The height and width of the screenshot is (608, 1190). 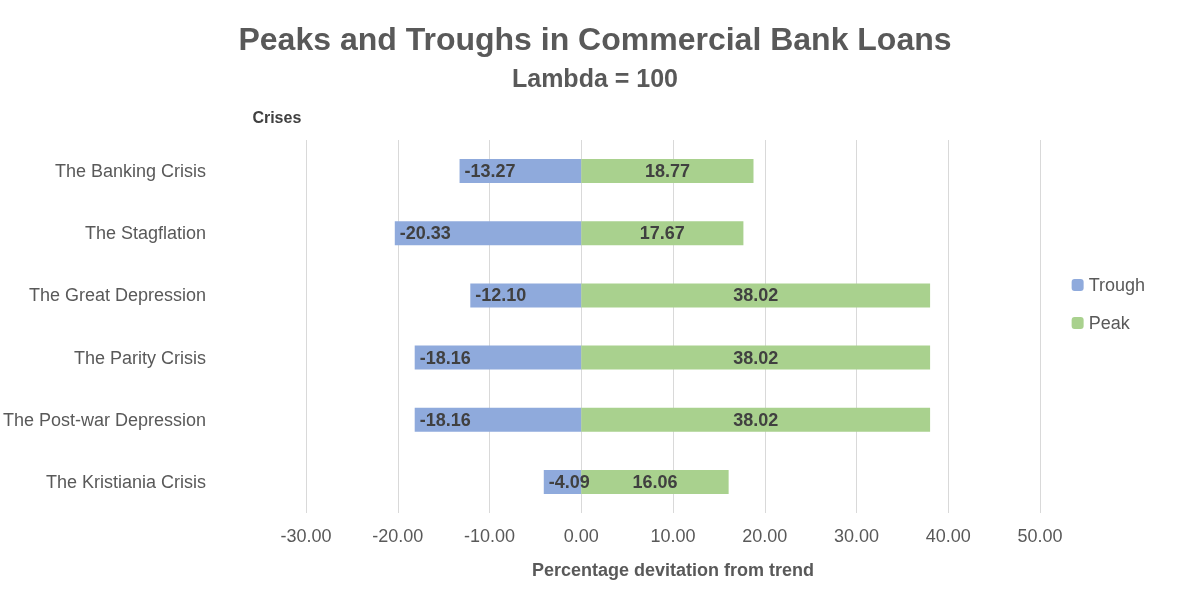 What do you see at coordinates (1117, 285) in the screenshot?
I see `legend-label: Trough` at bounding box center [1117, 285].